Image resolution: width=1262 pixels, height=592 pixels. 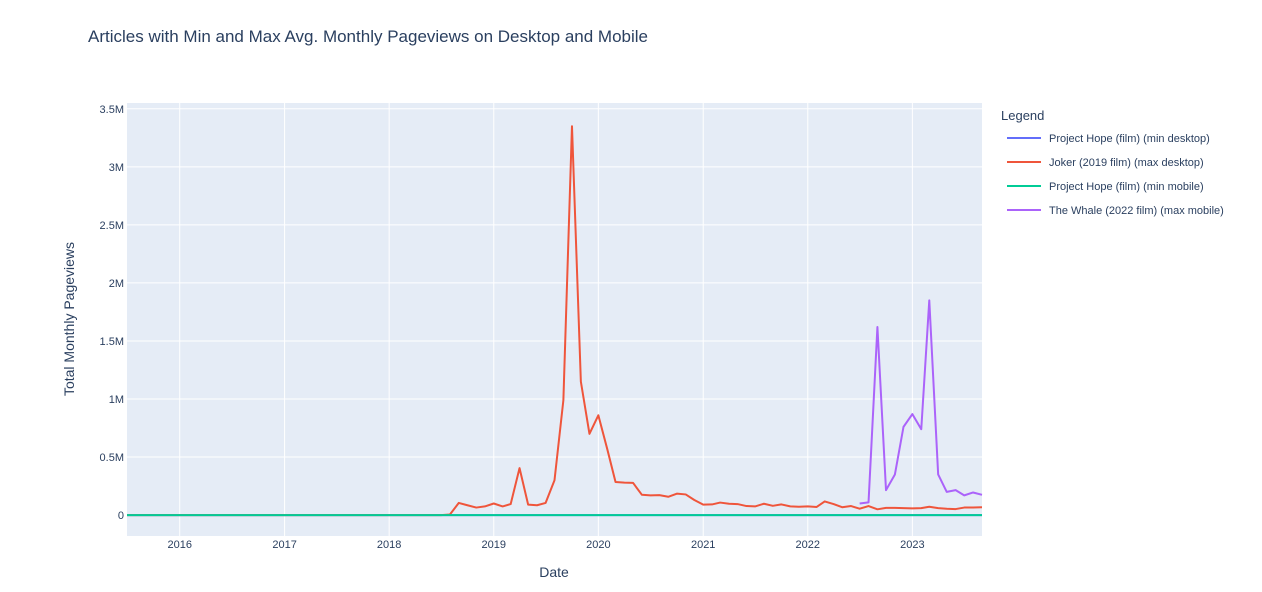 What do you see at coordinates (703, 545) in the screenshot?
I see `x-tick-label: 2021` at bounding box center [703, 545].